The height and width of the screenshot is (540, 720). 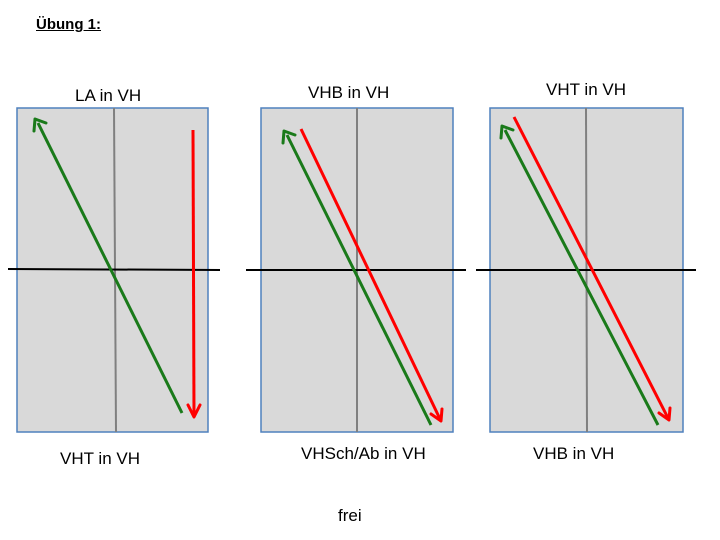 What do you see at coordinates (586, 89) in the screenshot?
I see `panel-3-top-label: VHT in VH` at bounding box center [586, 89].